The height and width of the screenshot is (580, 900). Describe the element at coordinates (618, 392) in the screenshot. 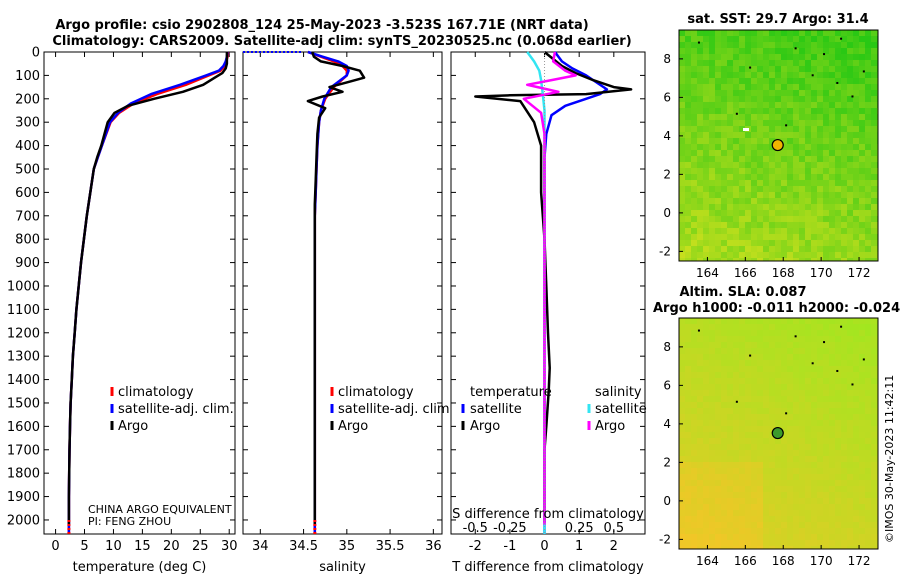

I see `sal-legend-heading: salinity` at that location.